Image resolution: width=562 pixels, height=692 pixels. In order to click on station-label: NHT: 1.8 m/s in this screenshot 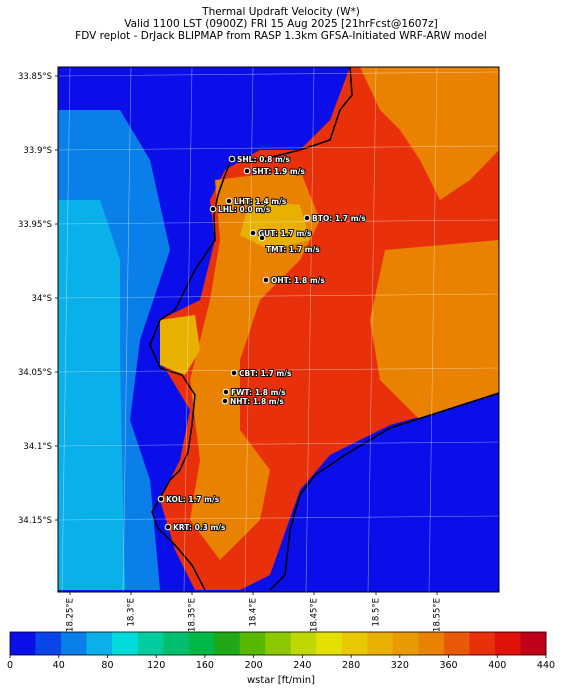, I will do `click(257, 401)`.